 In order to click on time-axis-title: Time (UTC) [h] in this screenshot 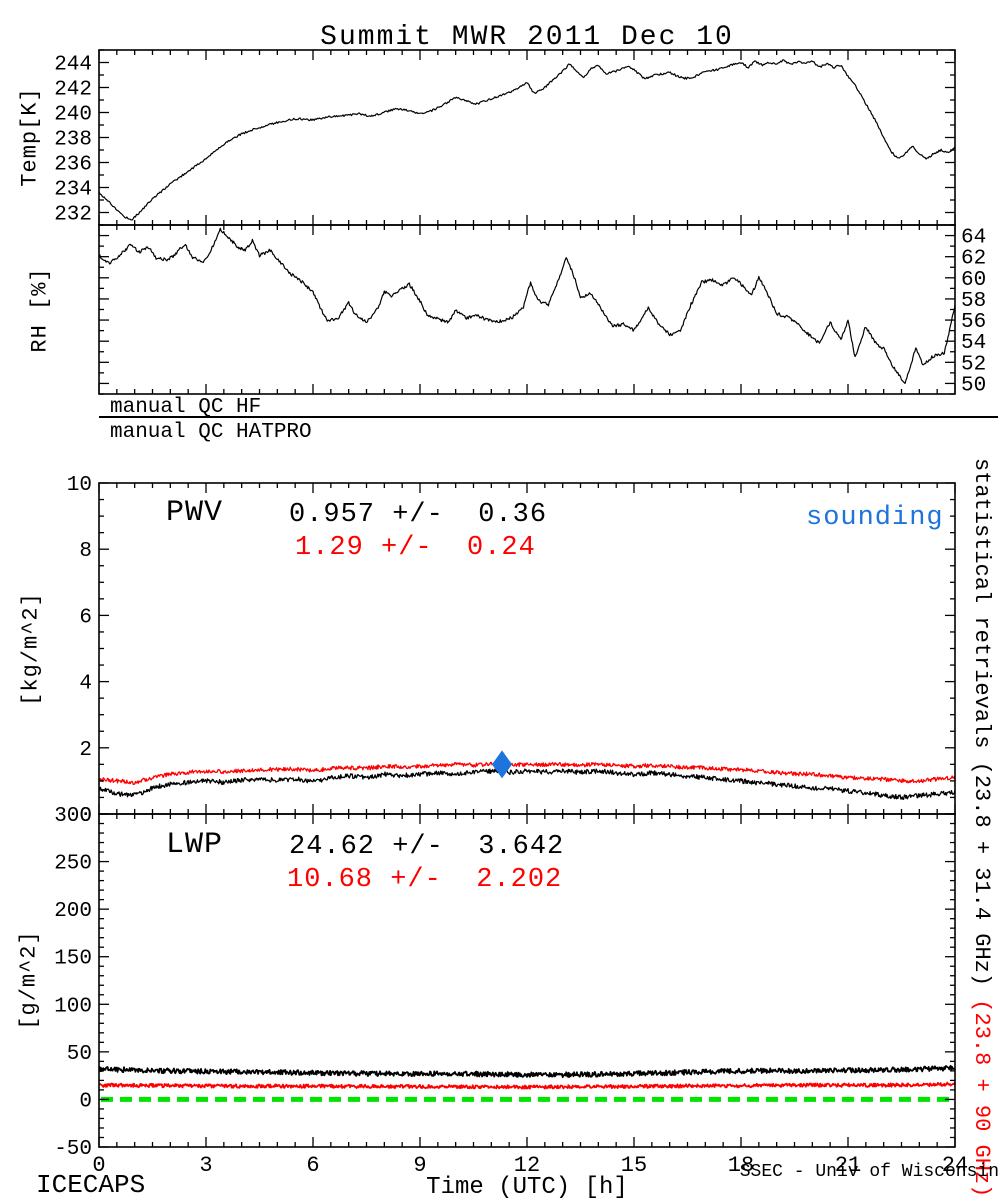, I will do `click(527, 1187)`.